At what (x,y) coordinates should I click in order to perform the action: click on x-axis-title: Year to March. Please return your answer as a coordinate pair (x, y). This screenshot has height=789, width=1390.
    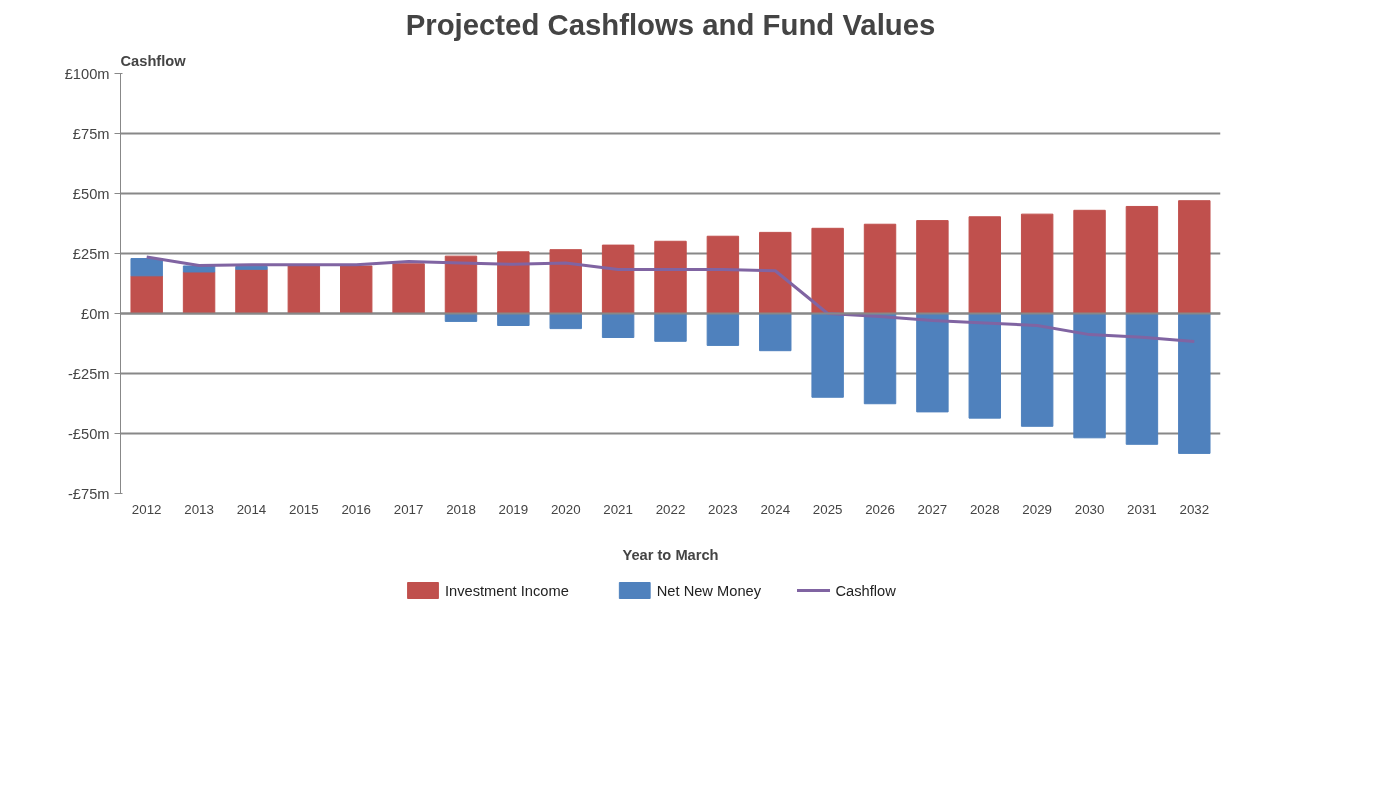
    Looking at the image, I should click on (670, 554).